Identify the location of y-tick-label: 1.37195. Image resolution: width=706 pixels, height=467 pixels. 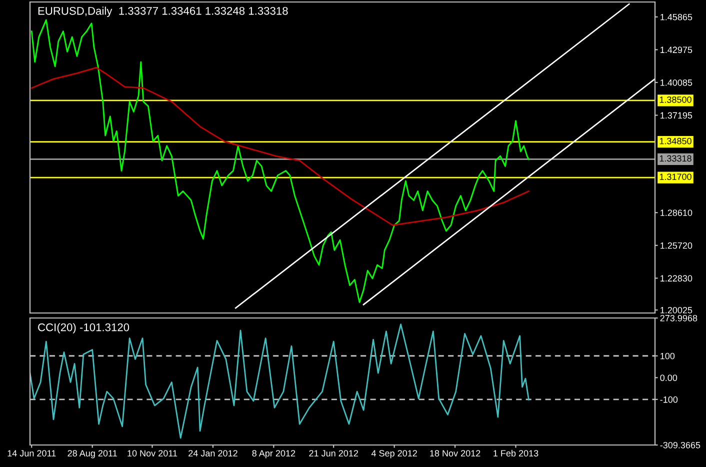
(676, 115).